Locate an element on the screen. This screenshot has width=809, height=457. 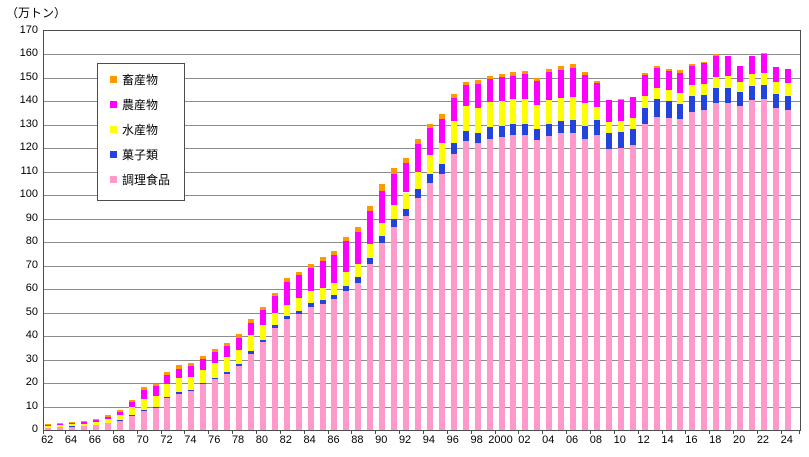
x-axis-tick-label: 76 is located at coordinates (214, 440).